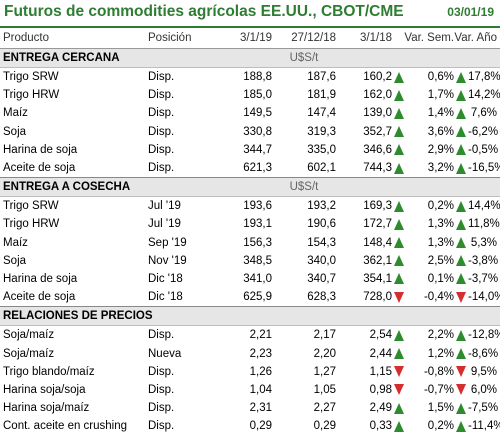 The width and height of the screenshot is (500, 435). What do you see at coordinates (321, 278) in the screenshot?
I see `cell-price-week-ago: 340,7` at bounding box center [321, 278].